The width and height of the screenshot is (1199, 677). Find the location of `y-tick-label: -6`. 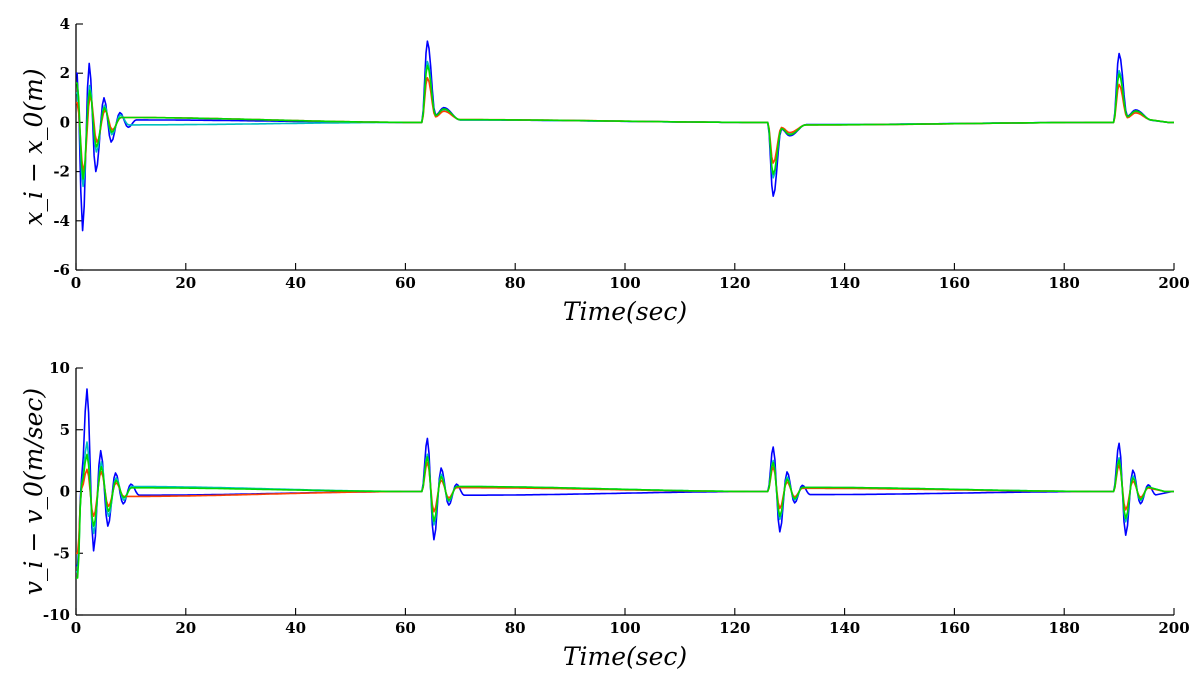

y-tick-label: -6 is located at coordinates (61, 270).